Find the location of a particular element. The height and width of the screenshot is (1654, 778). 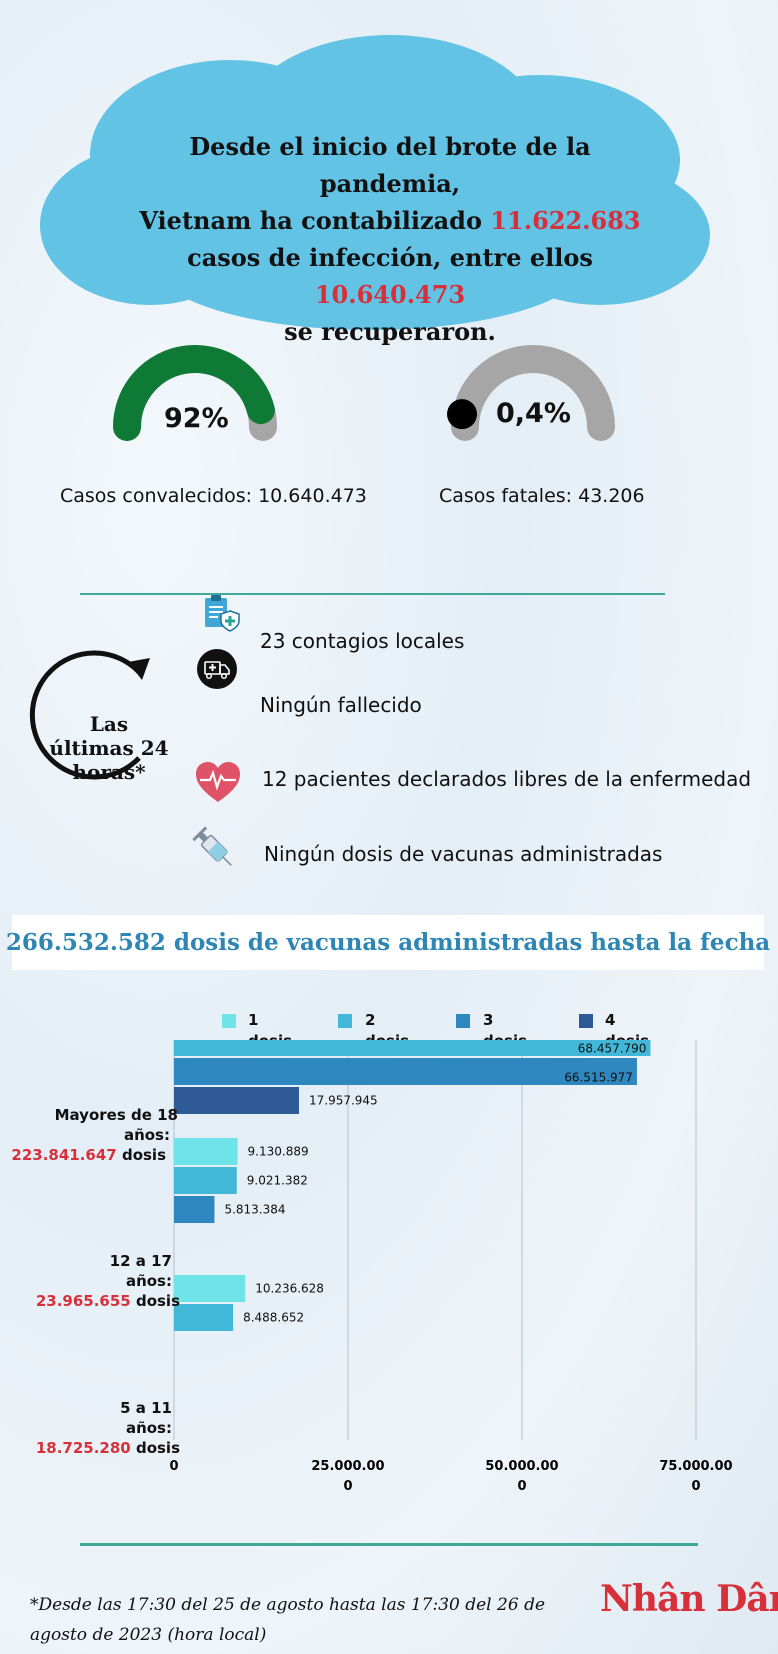

bar-label-0-3: 17.957.945 is located at coordinates (343, 1101).